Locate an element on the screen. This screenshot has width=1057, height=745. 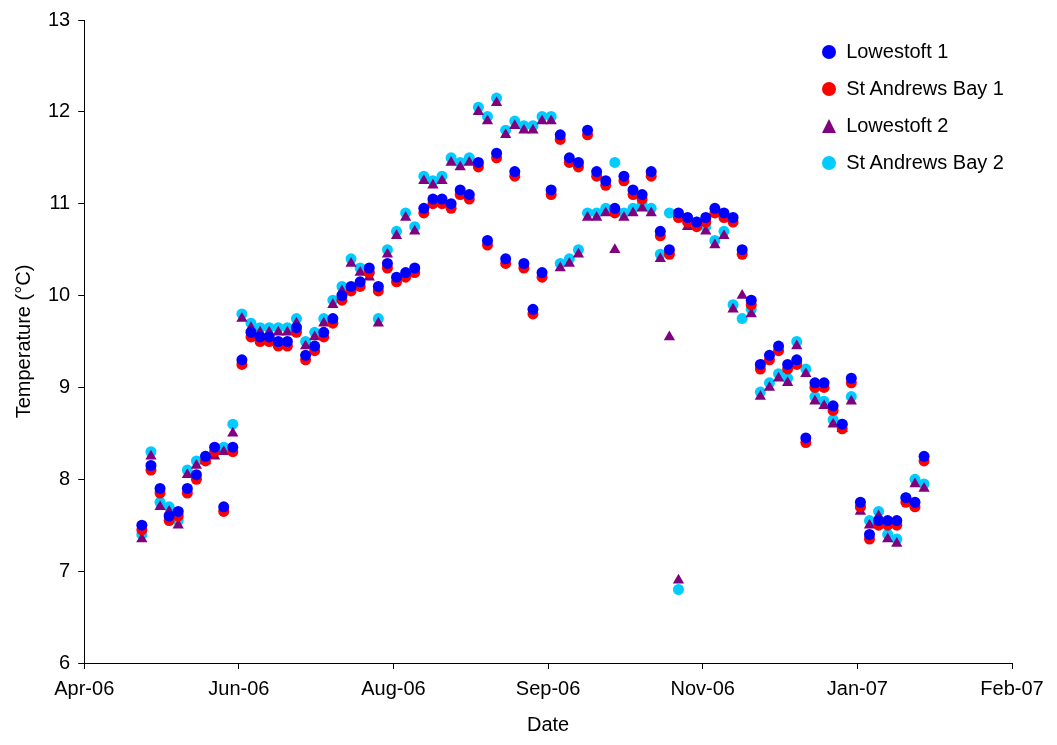
x-tick-label: Apr-06 is located at coordinates (84, 687).